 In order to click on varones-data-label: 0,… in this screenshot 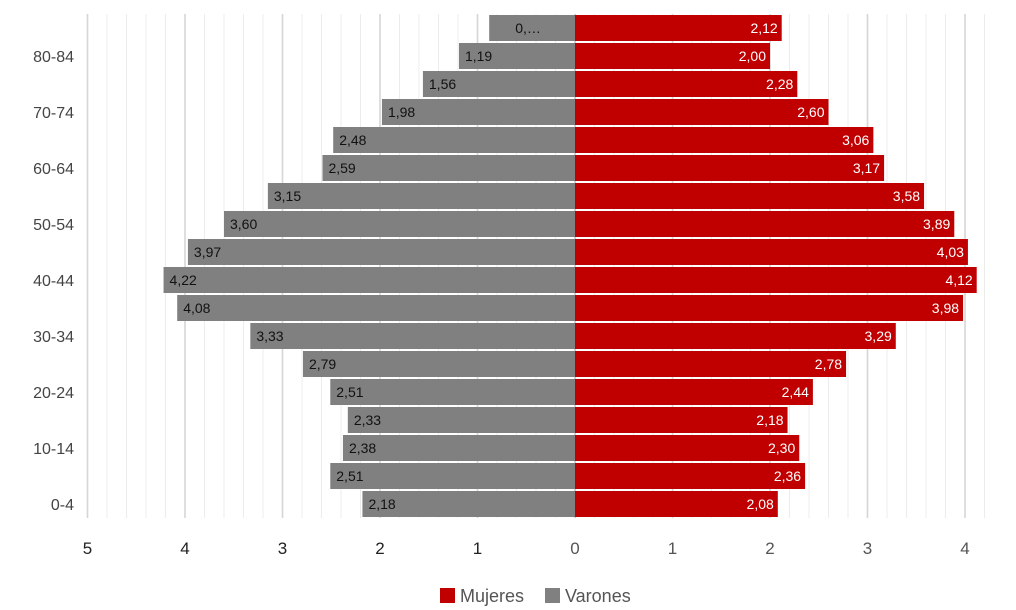, I will do `click(528, 28)`.